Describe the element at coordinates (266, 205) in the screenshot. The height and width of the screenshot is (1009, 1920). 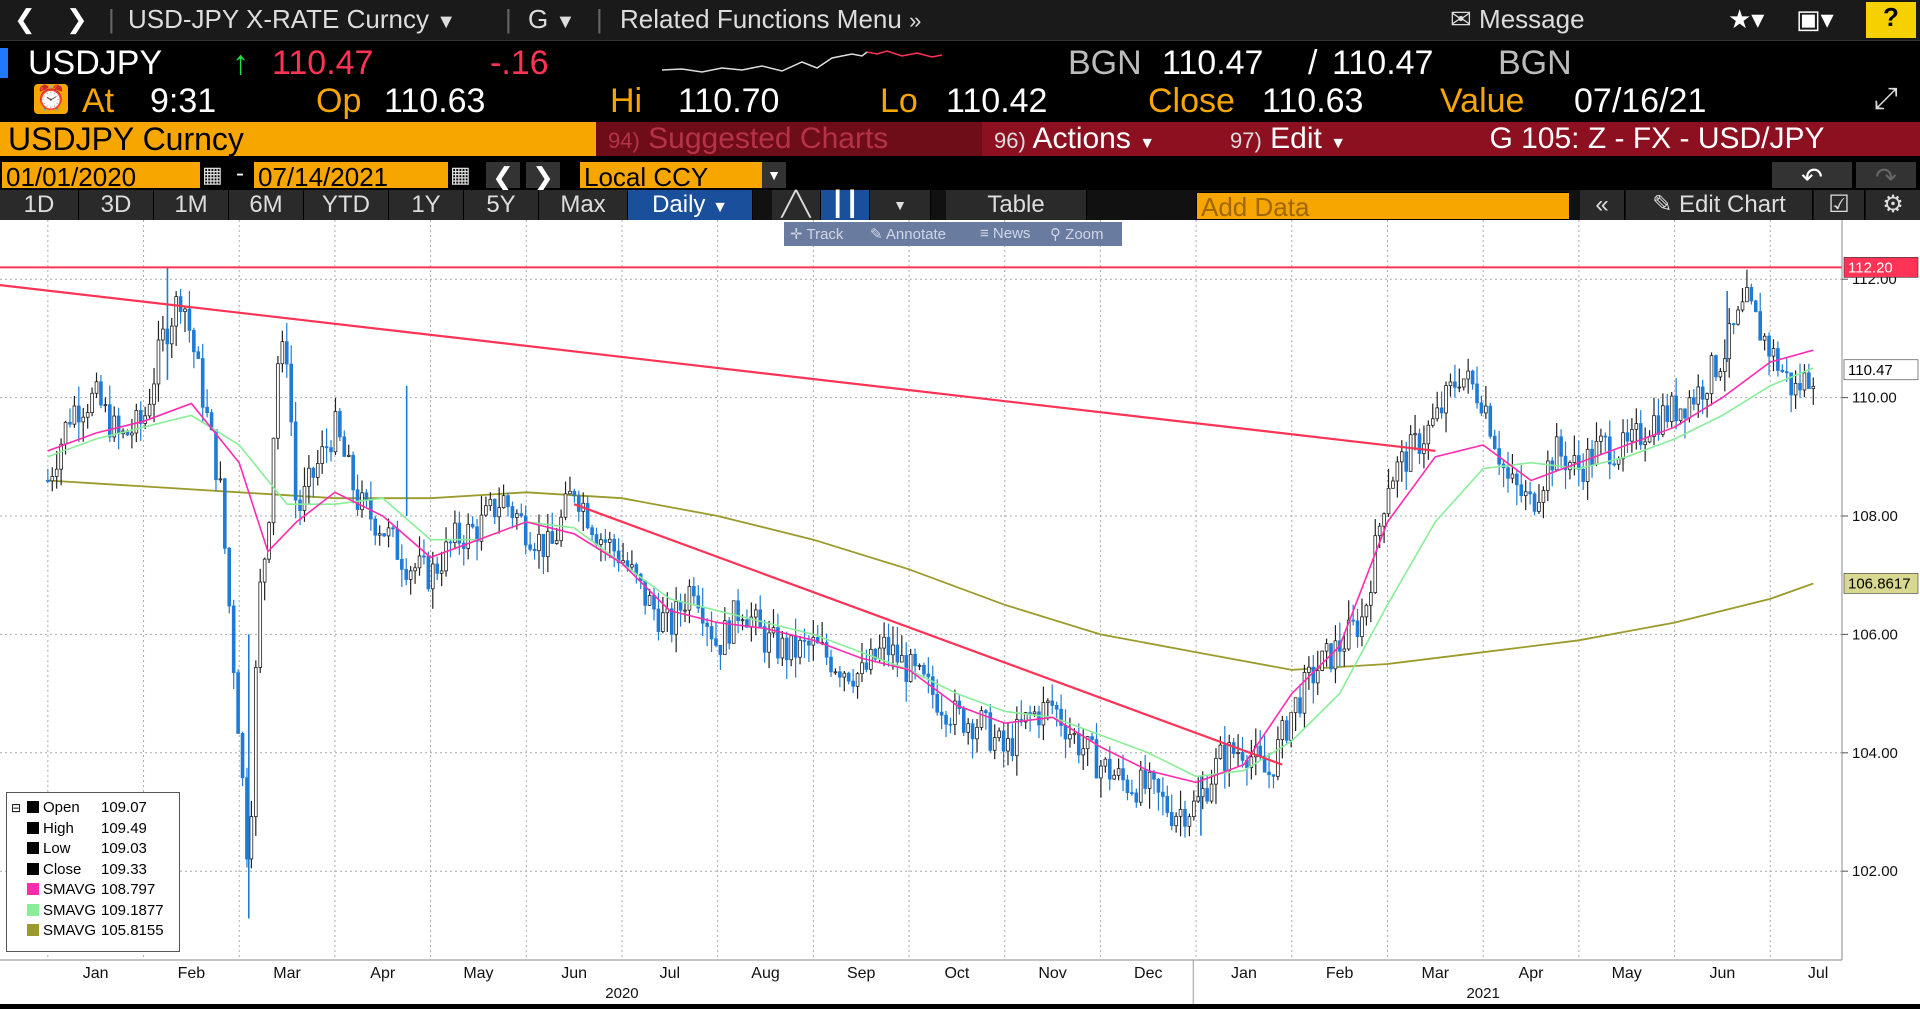
I see `timeframe-6m: 6M` at that location.